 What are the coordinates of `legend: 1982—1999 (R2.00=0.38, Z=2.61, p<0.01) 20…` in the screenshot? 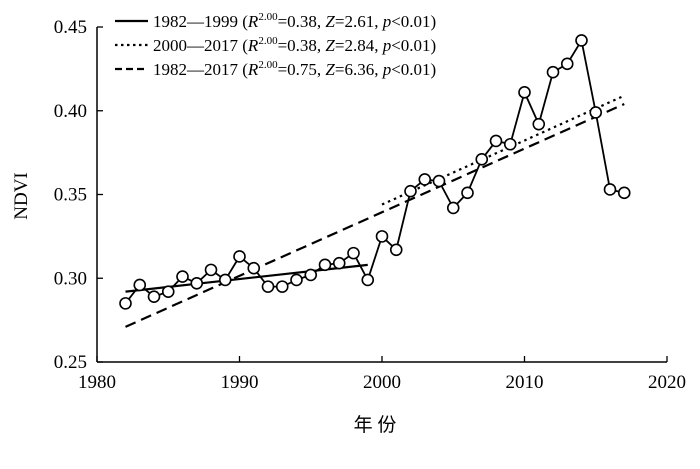 It's located at (275, 45).